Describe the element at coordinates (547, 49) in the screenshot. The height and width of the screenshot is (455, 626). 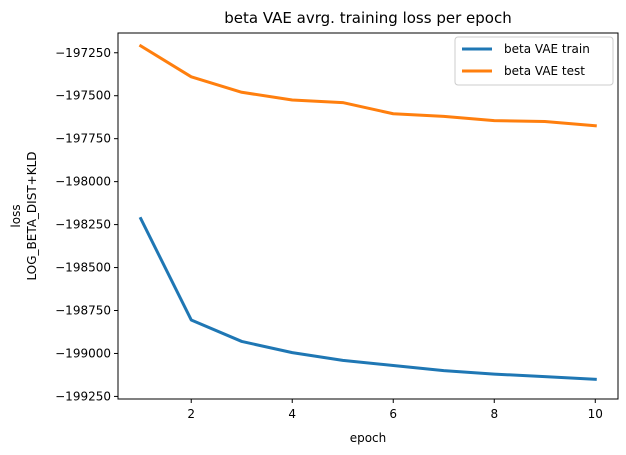
I see `legend-label-train: beta VAE train` at that location.